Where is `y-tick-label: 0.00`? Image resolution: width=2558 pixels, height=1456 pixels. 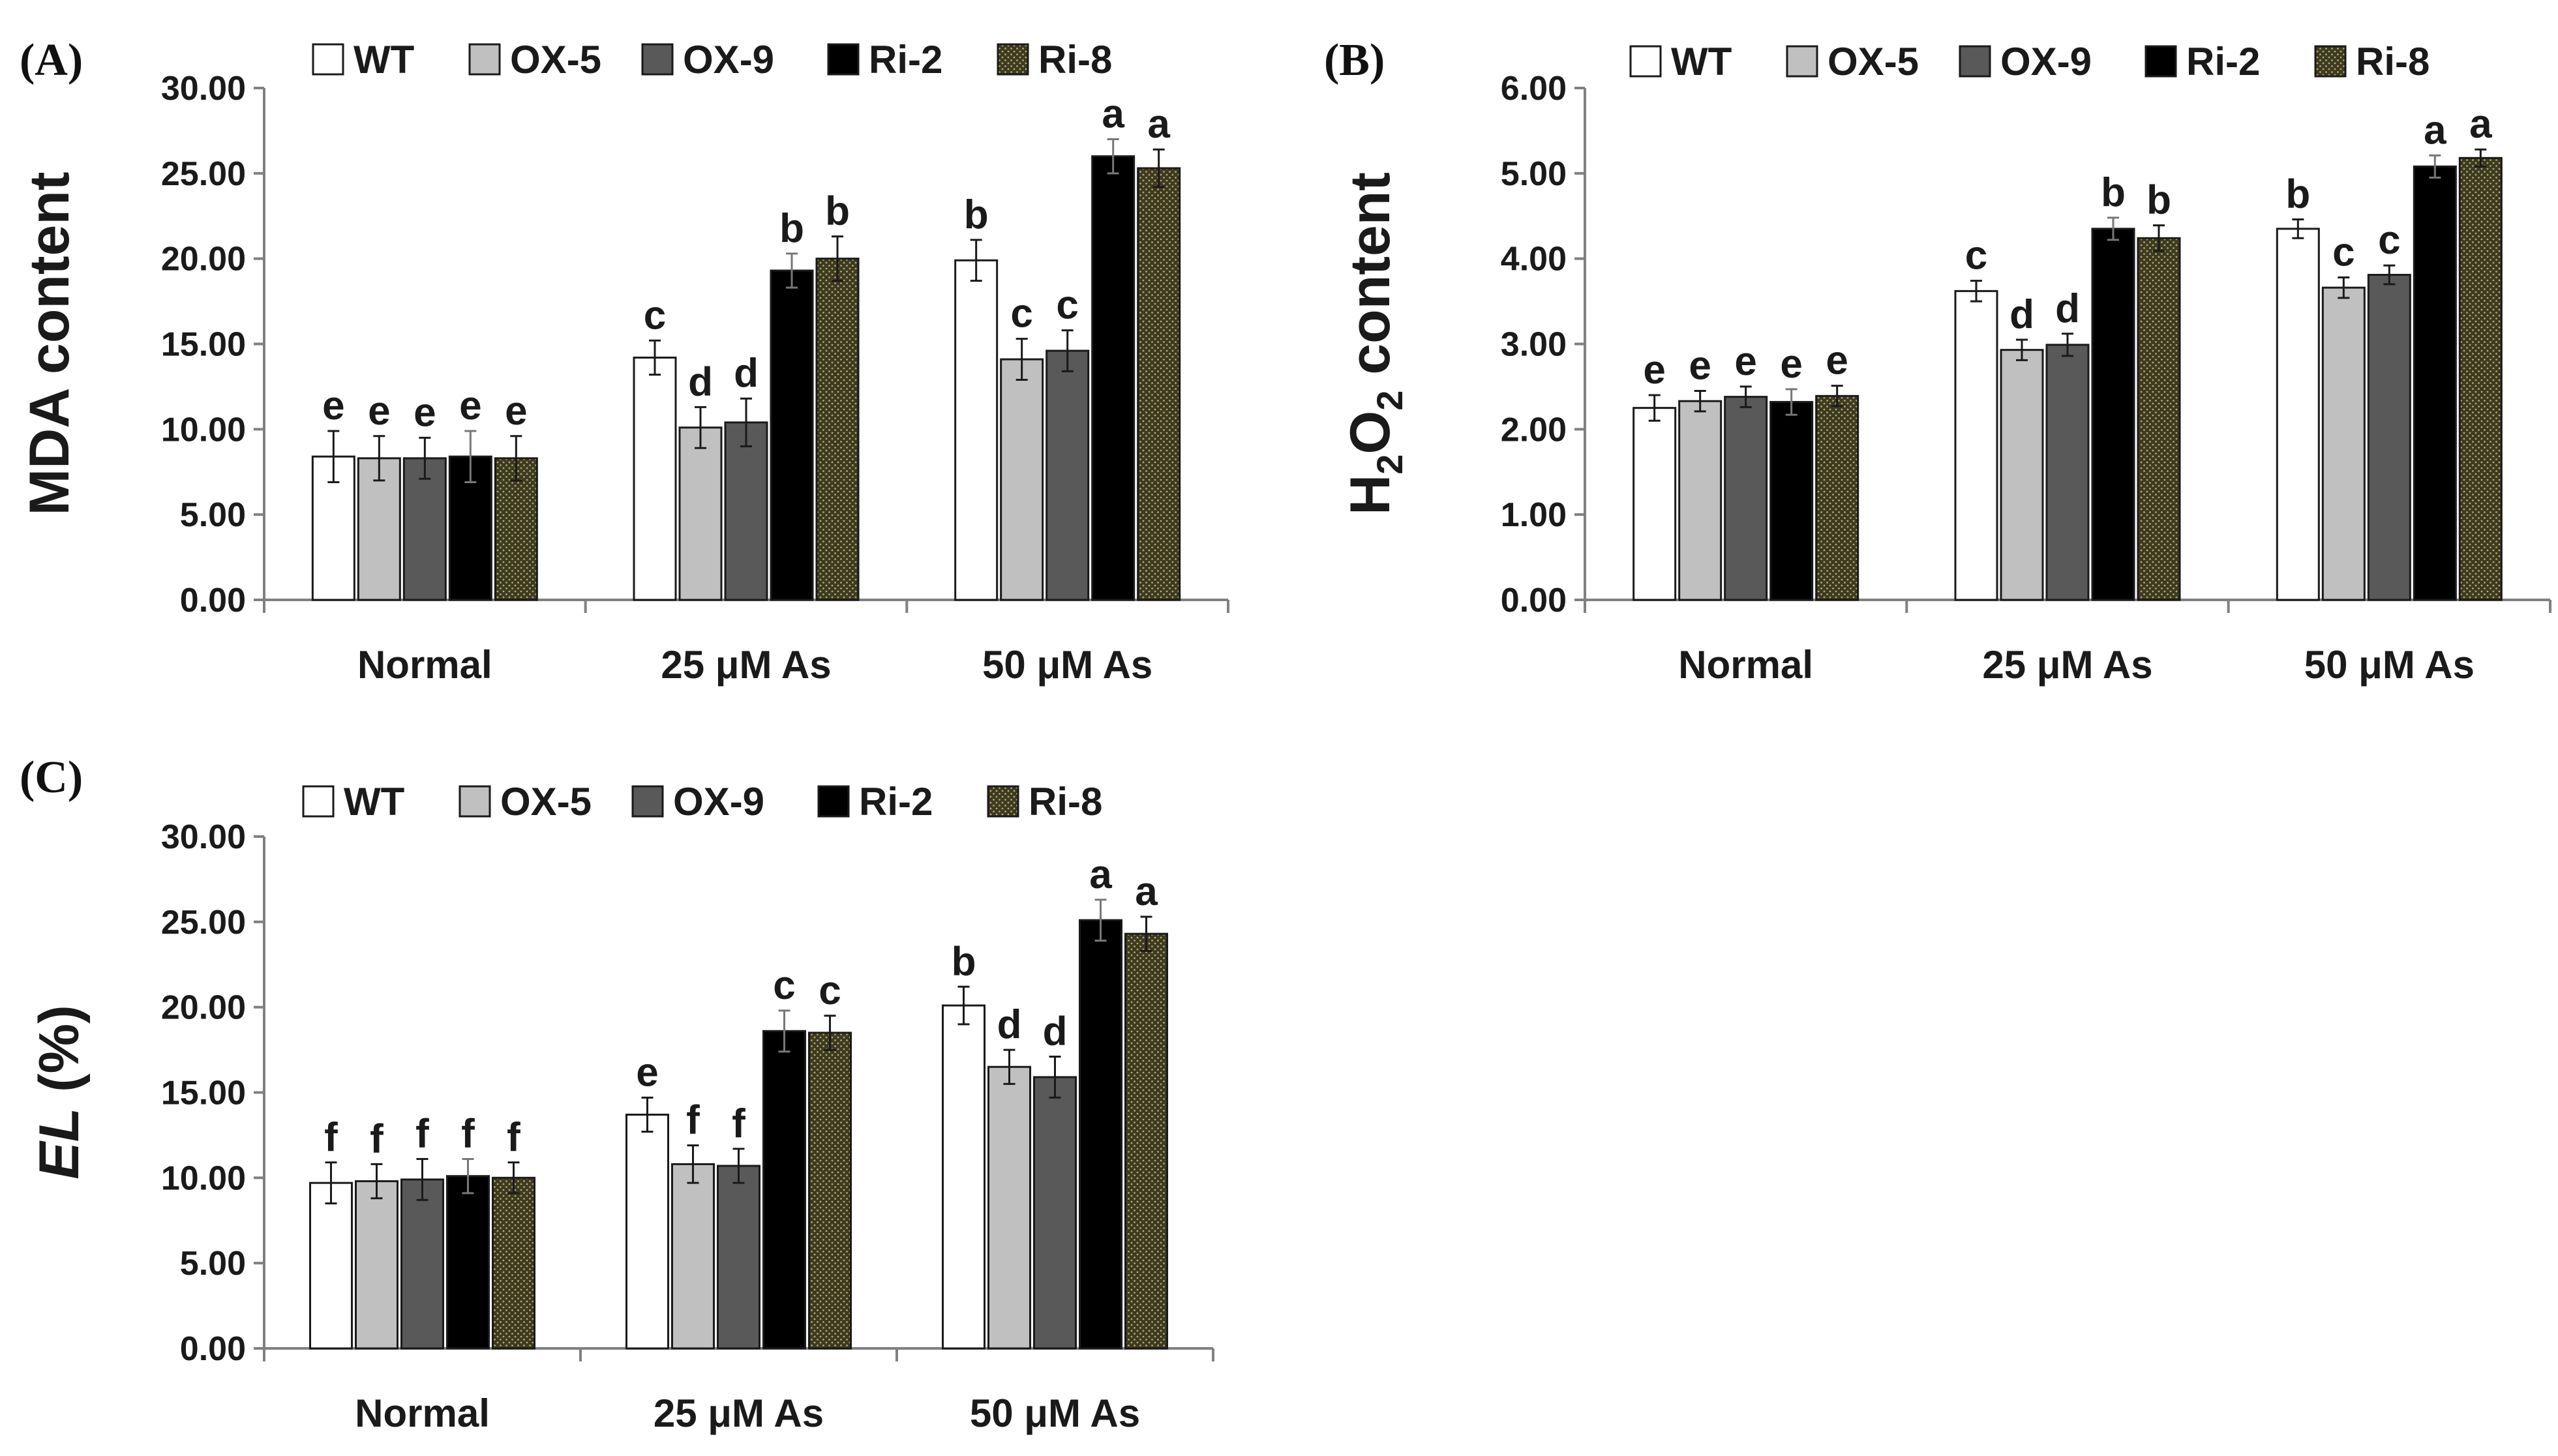 y-tick-label: 0.00 is located at coordinates (1534, 600).